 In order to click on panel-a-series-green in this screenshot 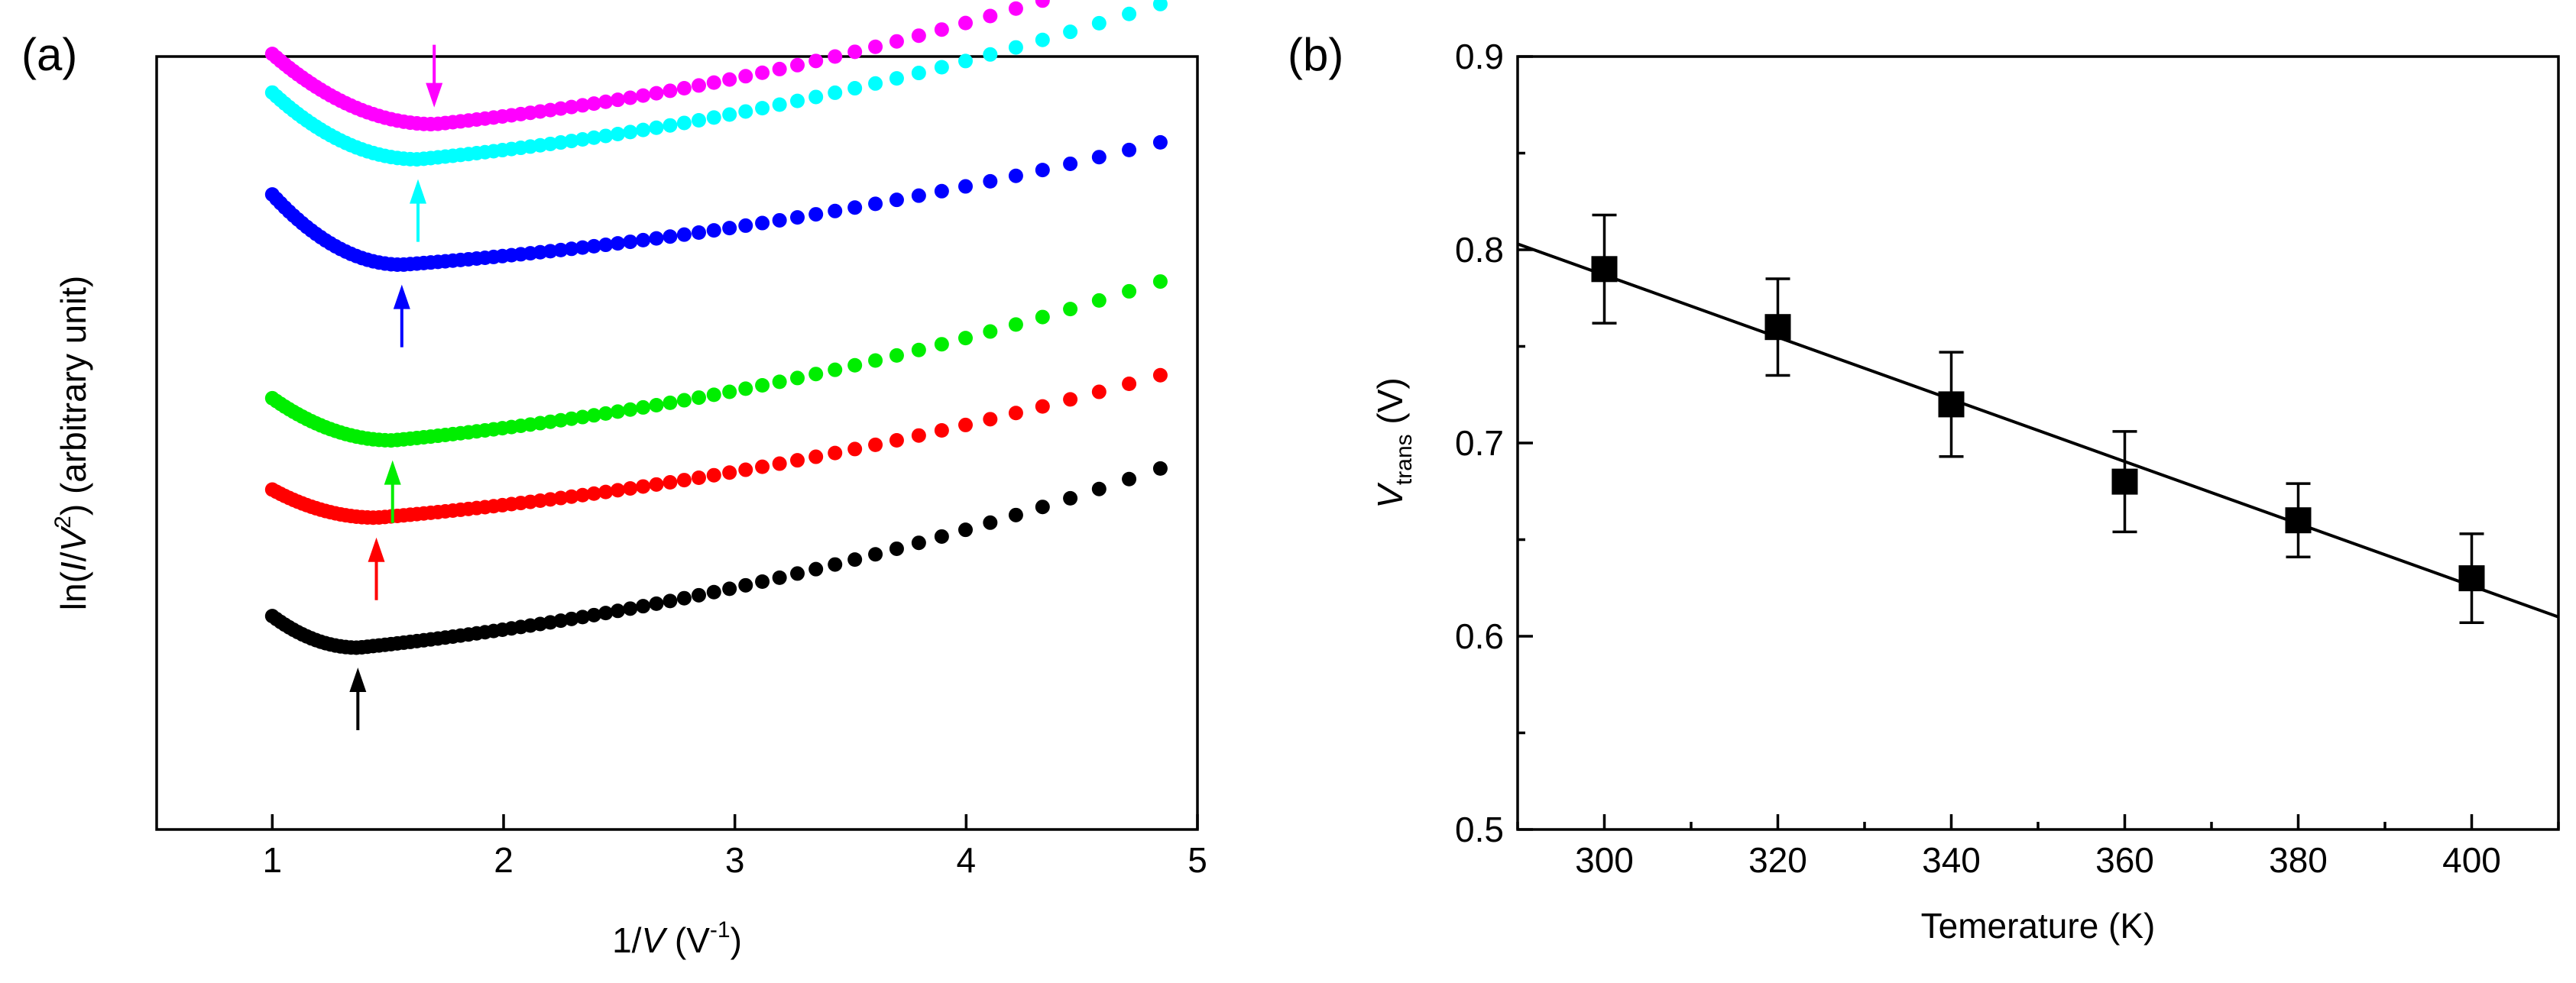, I will do `click(716, 361)`.